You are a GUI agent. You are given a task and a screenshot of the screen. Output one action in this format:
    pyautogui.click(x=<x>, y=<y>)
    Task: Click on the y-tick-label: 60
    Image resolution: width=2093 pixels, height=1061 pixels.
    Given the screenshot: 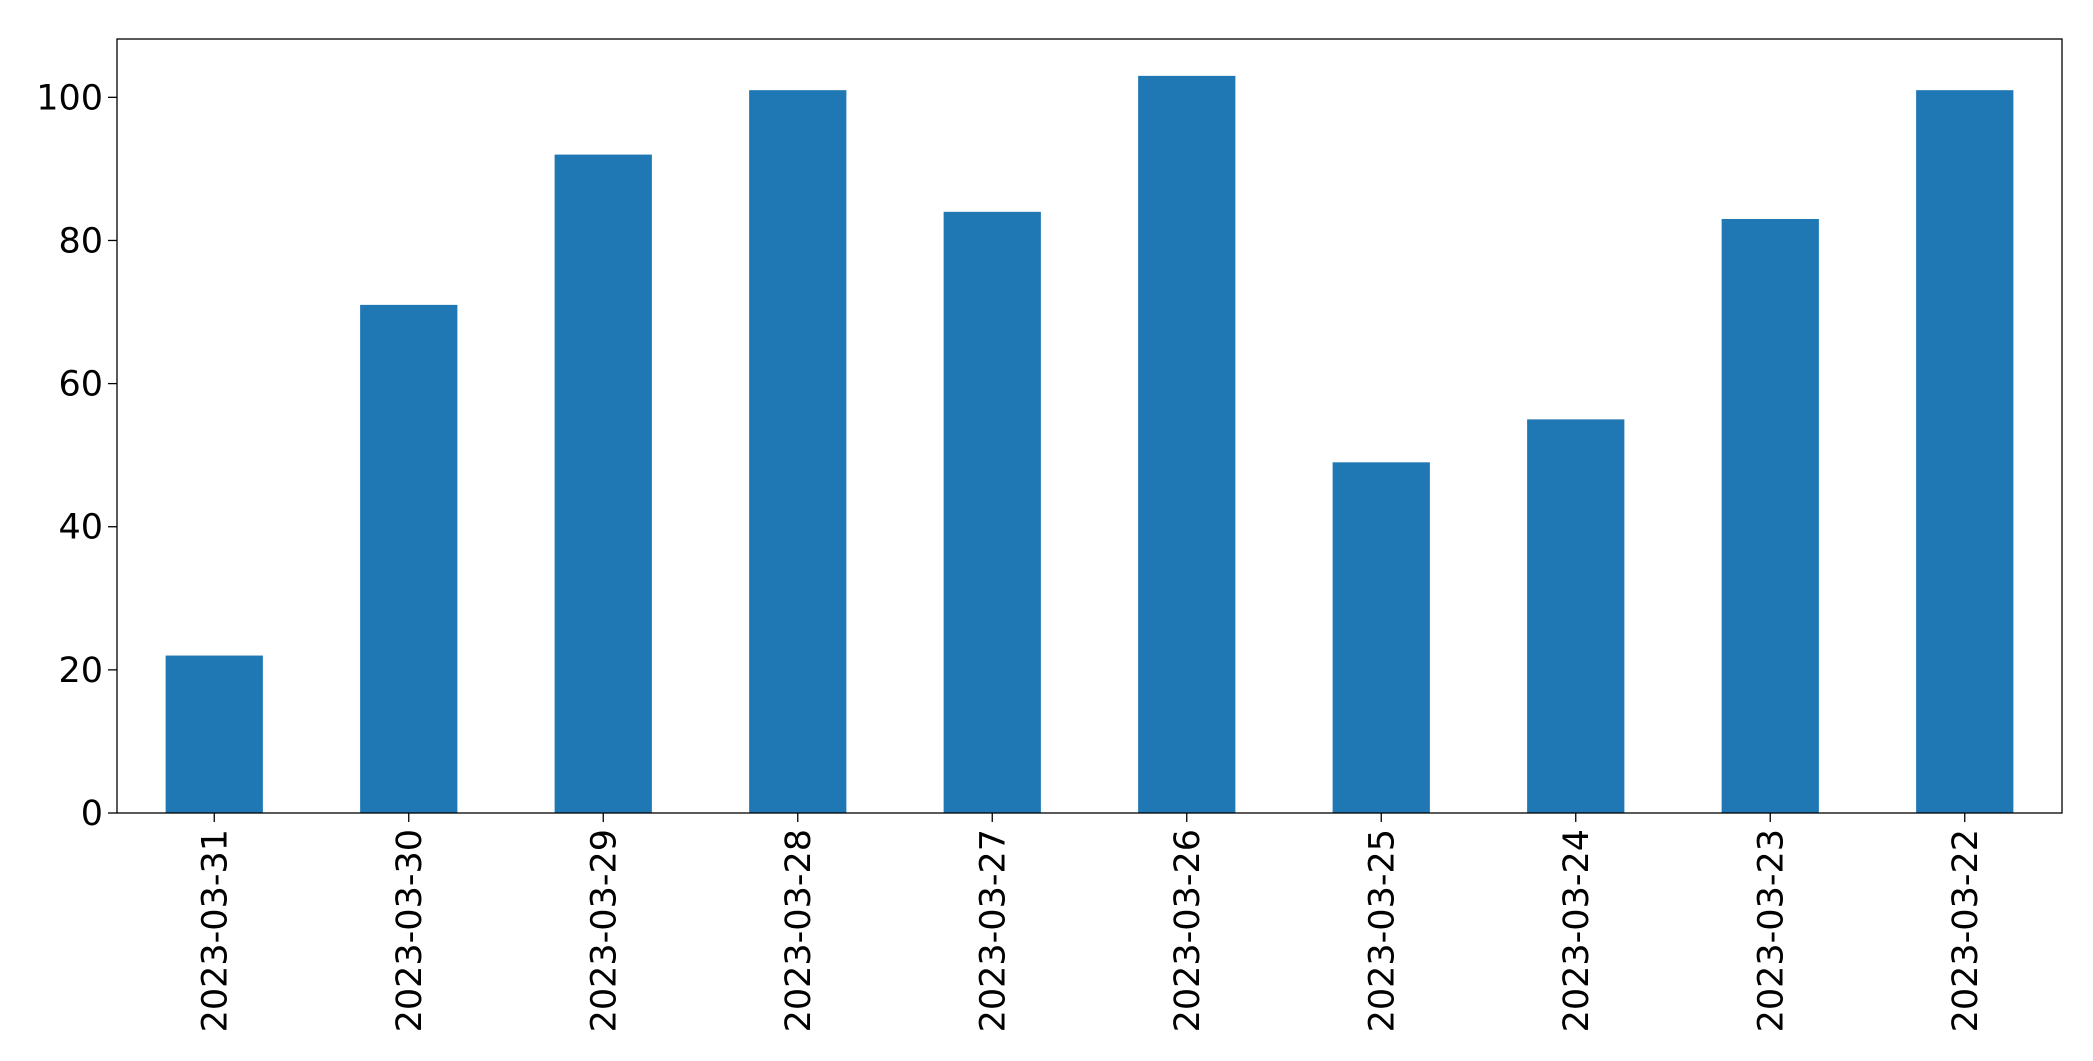 What is the action you would take?
    pyautogui.click(x=80, y=385)
    